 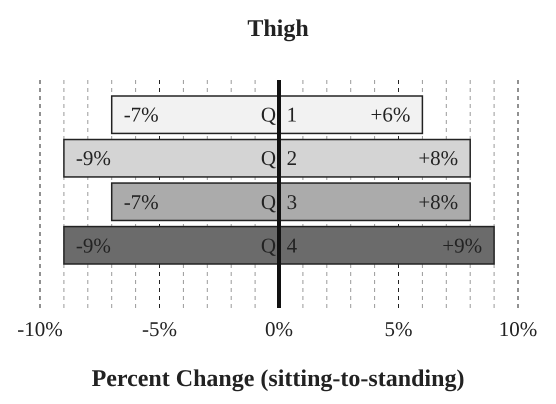 I want to click on chart-title: Thigh, so click(x=278, y=29).